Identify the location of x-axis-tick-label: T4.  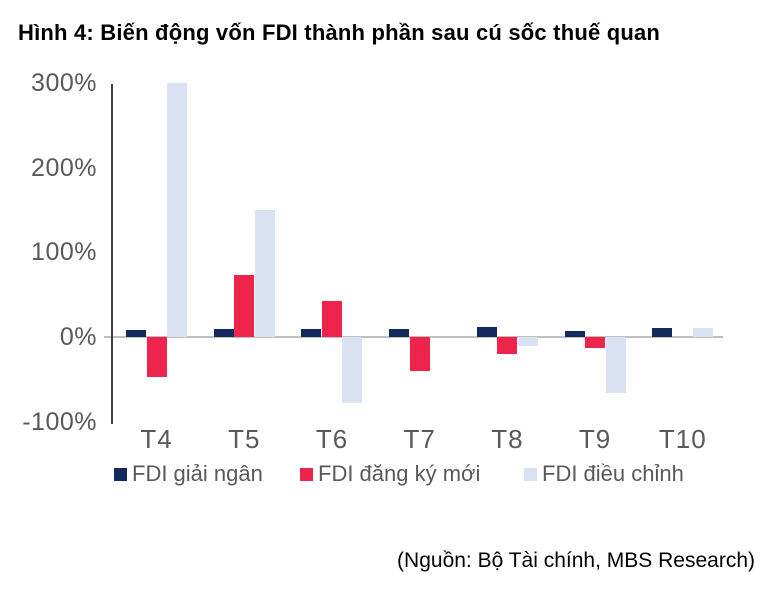
(156, 439).